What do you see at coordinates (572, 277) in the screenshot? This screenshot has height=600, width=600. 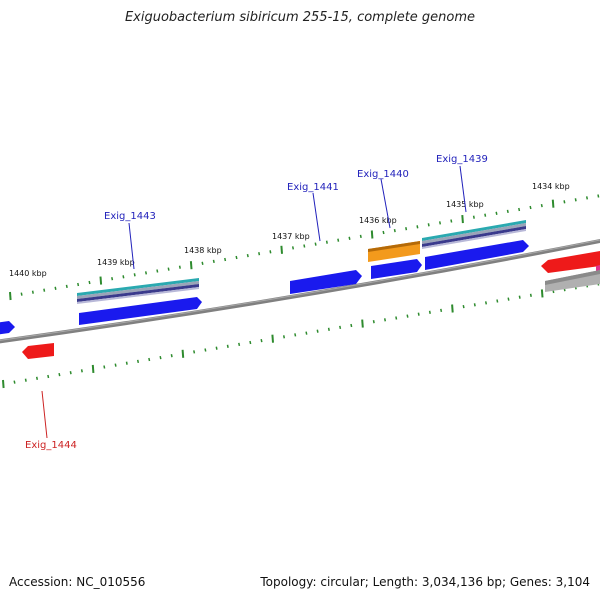 I see `gene-right-edge-gray-top` at bounding box center [572, 277].